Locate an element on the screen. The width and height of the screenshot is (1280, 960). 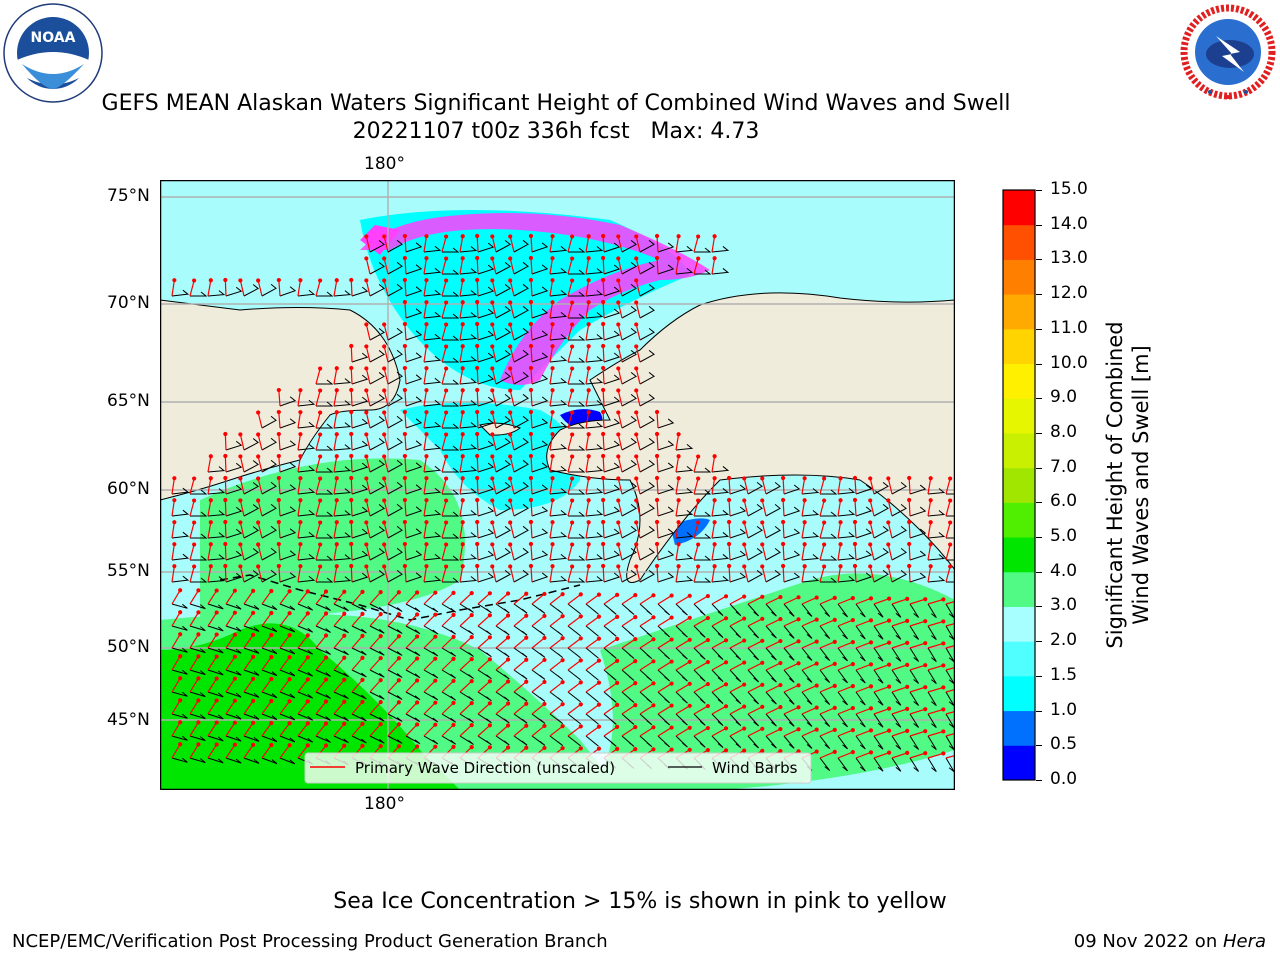
colorbar-segment is located at coordinates (1019, 520).